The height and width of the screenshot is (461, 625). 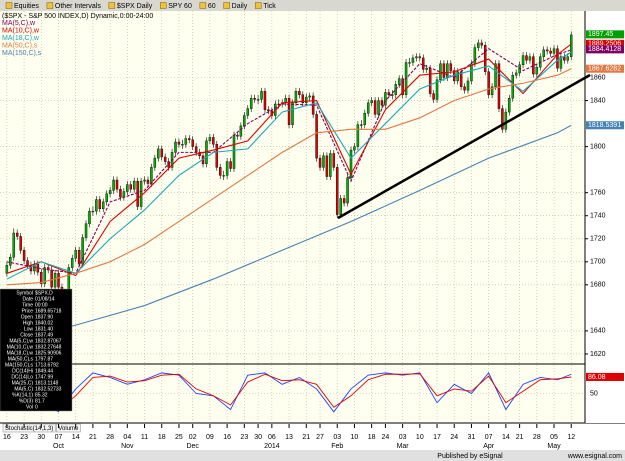 I want to click on x-tick-label: 06, so click(x=272, y=437).